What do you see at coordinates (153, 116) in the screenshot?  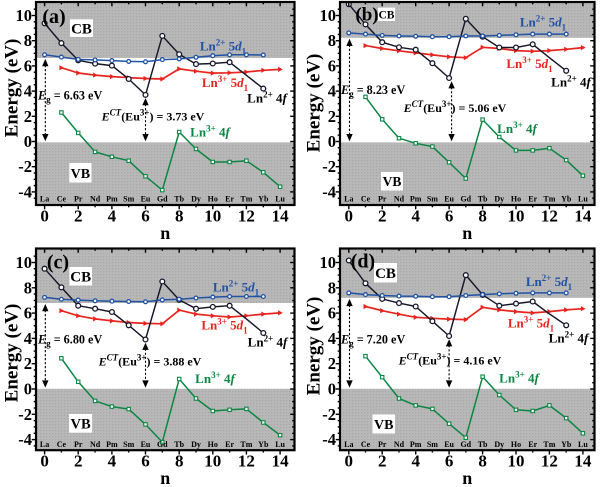 I see `svg-text: ECT(Eu3+) = 3.73 eV` at bounding box center [153, 116].